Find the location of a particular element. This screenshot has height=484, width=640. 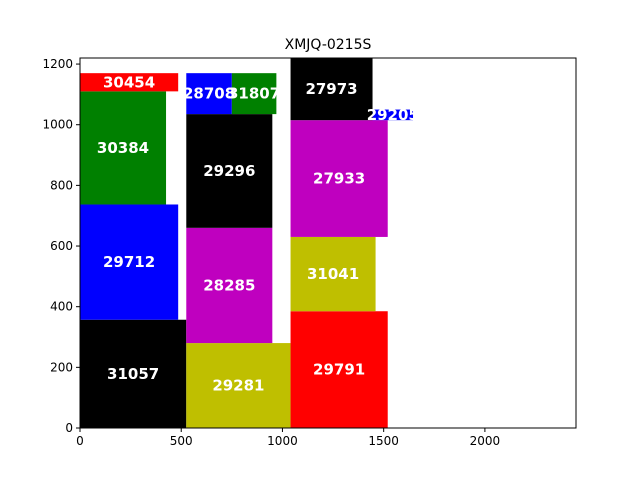

treemap-label: 31057 is located at coordinates (133, 374).